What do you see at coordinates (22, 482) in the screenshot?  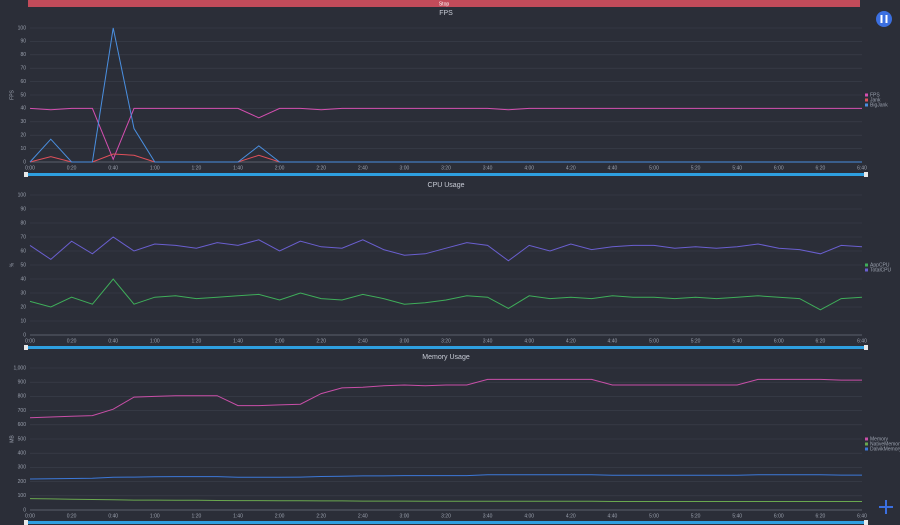 I see `y-tick-label: 200` at bounding box center [22, 482].